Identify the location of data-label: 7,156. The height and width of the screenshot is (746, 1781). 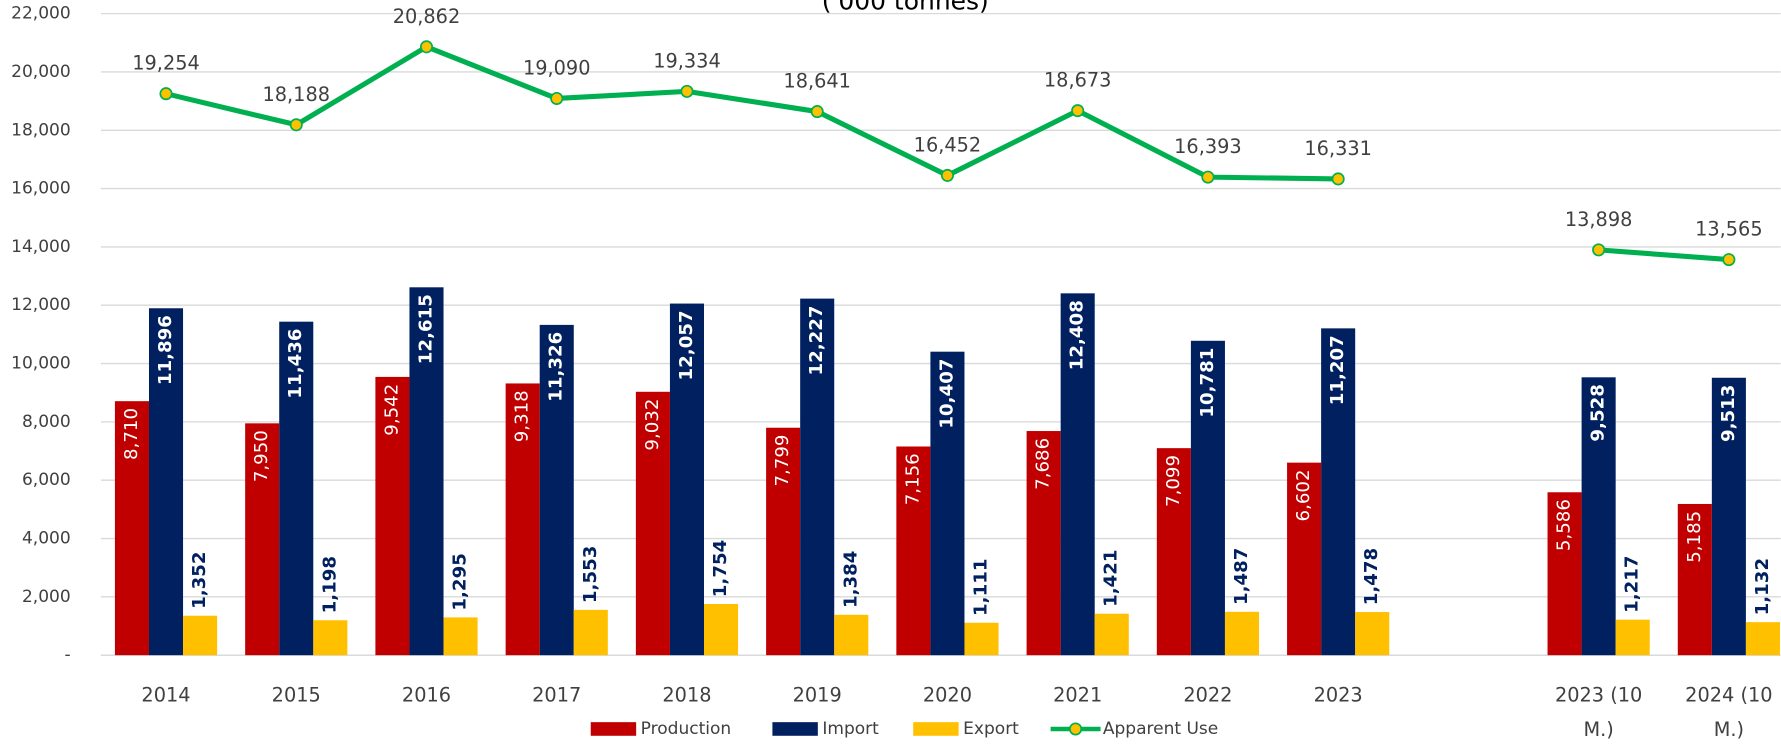
(912, 479).